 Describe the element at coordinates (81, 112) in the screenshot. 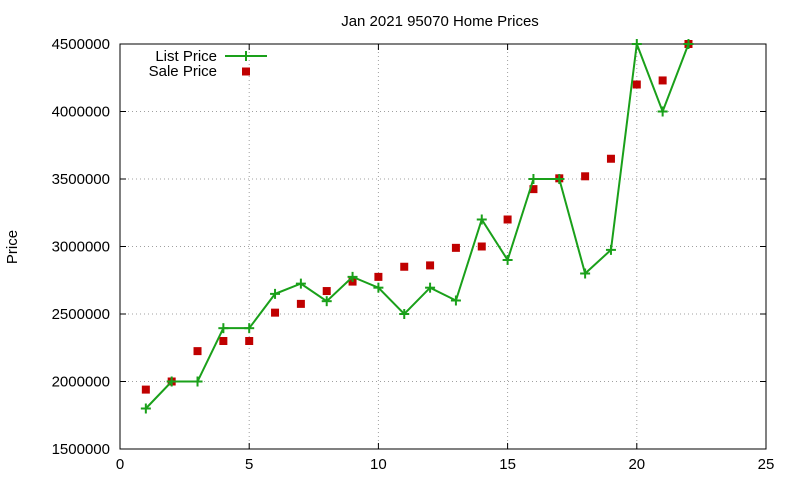

I see `y-tick-label: 4000000` at that location.